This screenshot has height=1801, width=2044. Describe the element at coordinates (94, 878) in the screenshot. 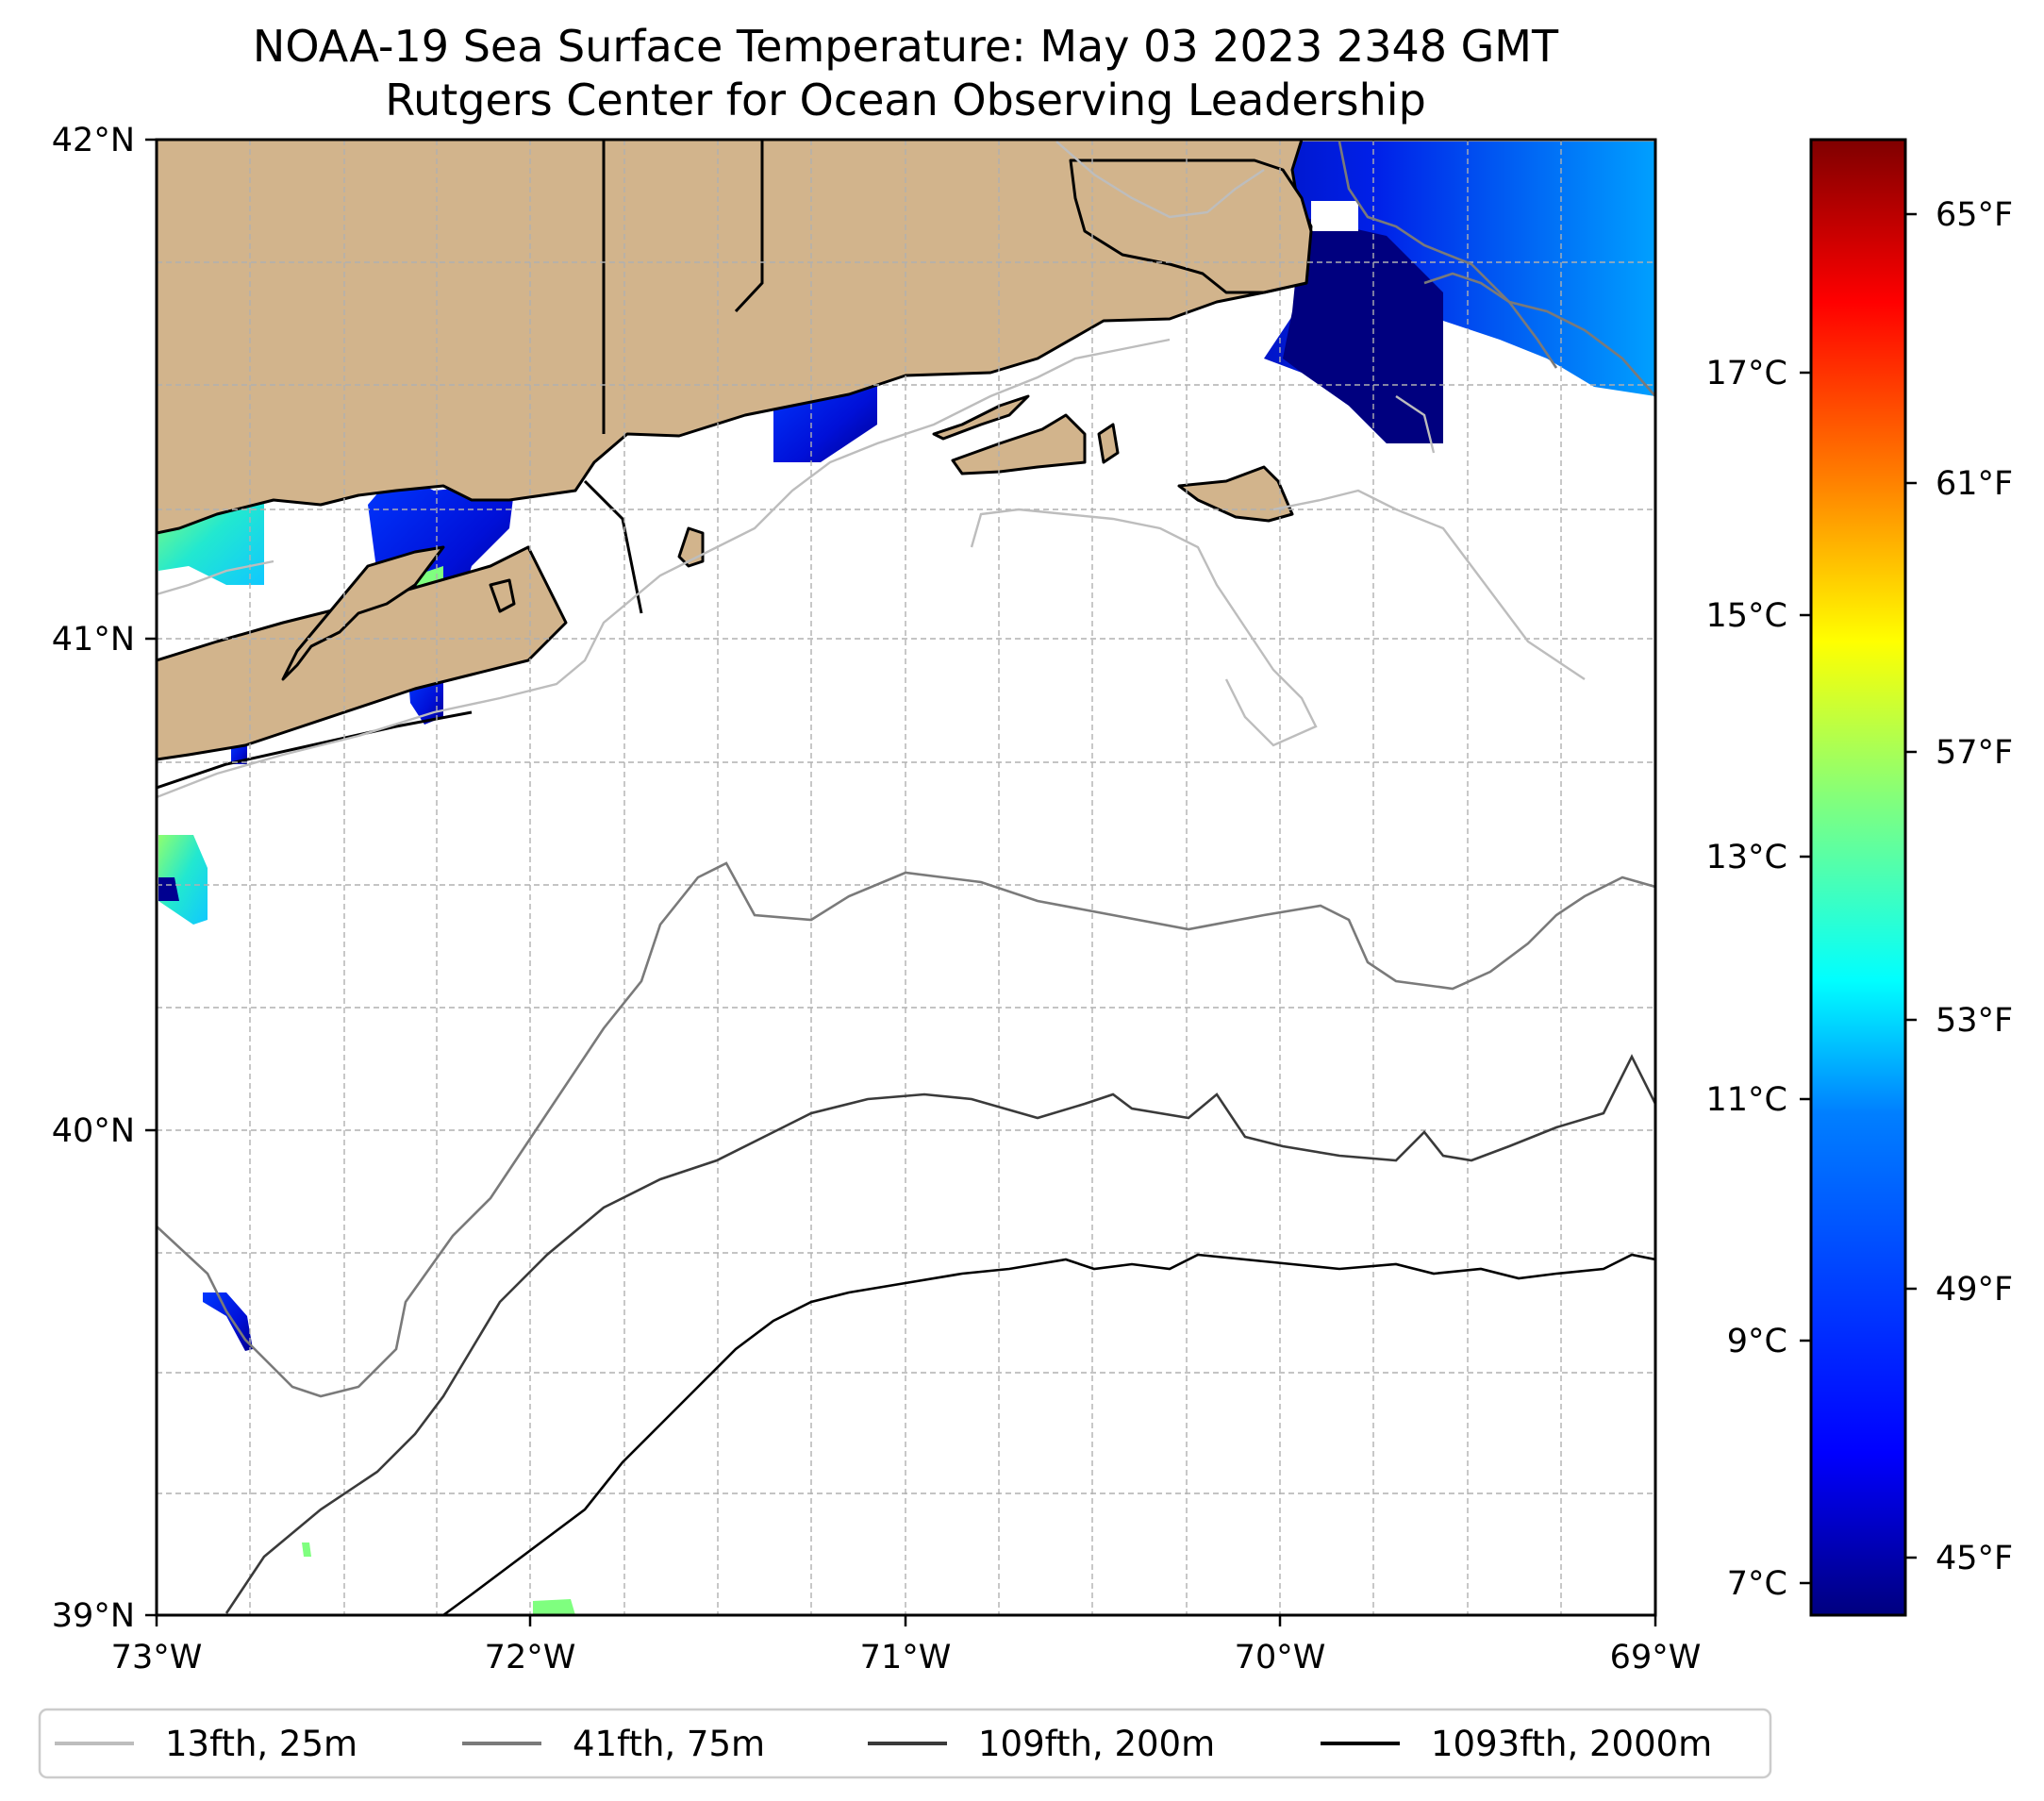

I see `latitude-labels: 42°N 41°N 40°N 39°N` at that location.